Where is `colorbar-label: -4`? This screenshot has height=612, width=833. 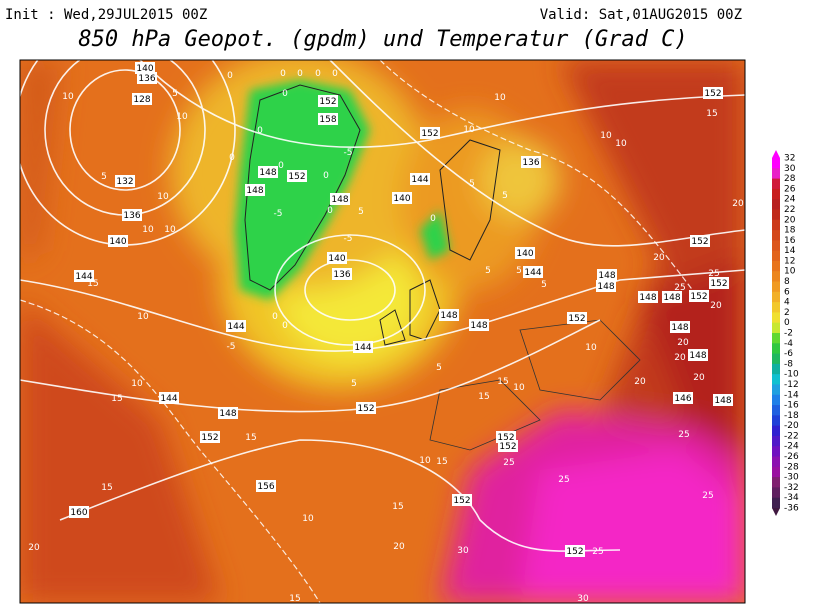
colorbar-label: -4 is located at coordinates (788, 344).